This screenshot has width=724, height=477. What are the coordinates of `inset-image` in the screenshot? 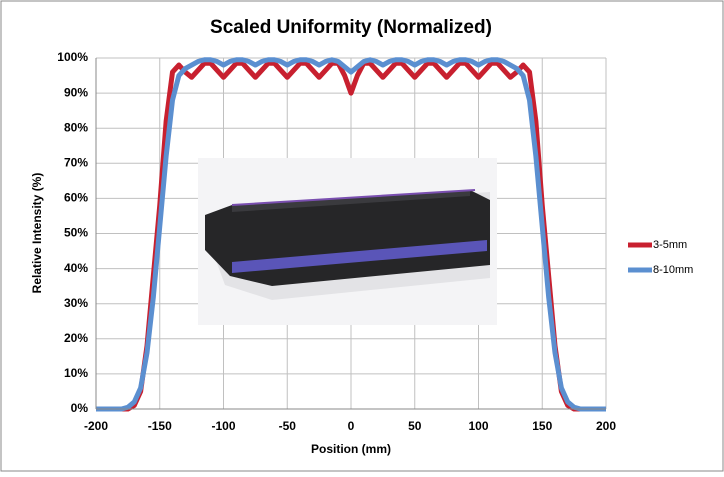 It's located at (347, 241).